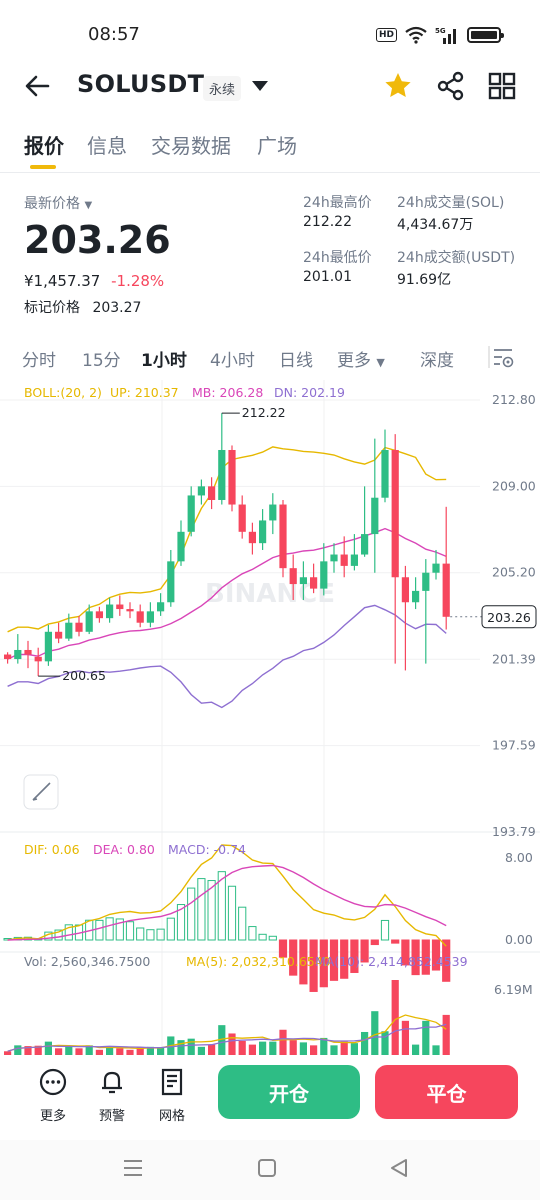 This screenshot has height=1200, width=540. I want to click on mark-price-label: 标记价格, so click(52, 308).